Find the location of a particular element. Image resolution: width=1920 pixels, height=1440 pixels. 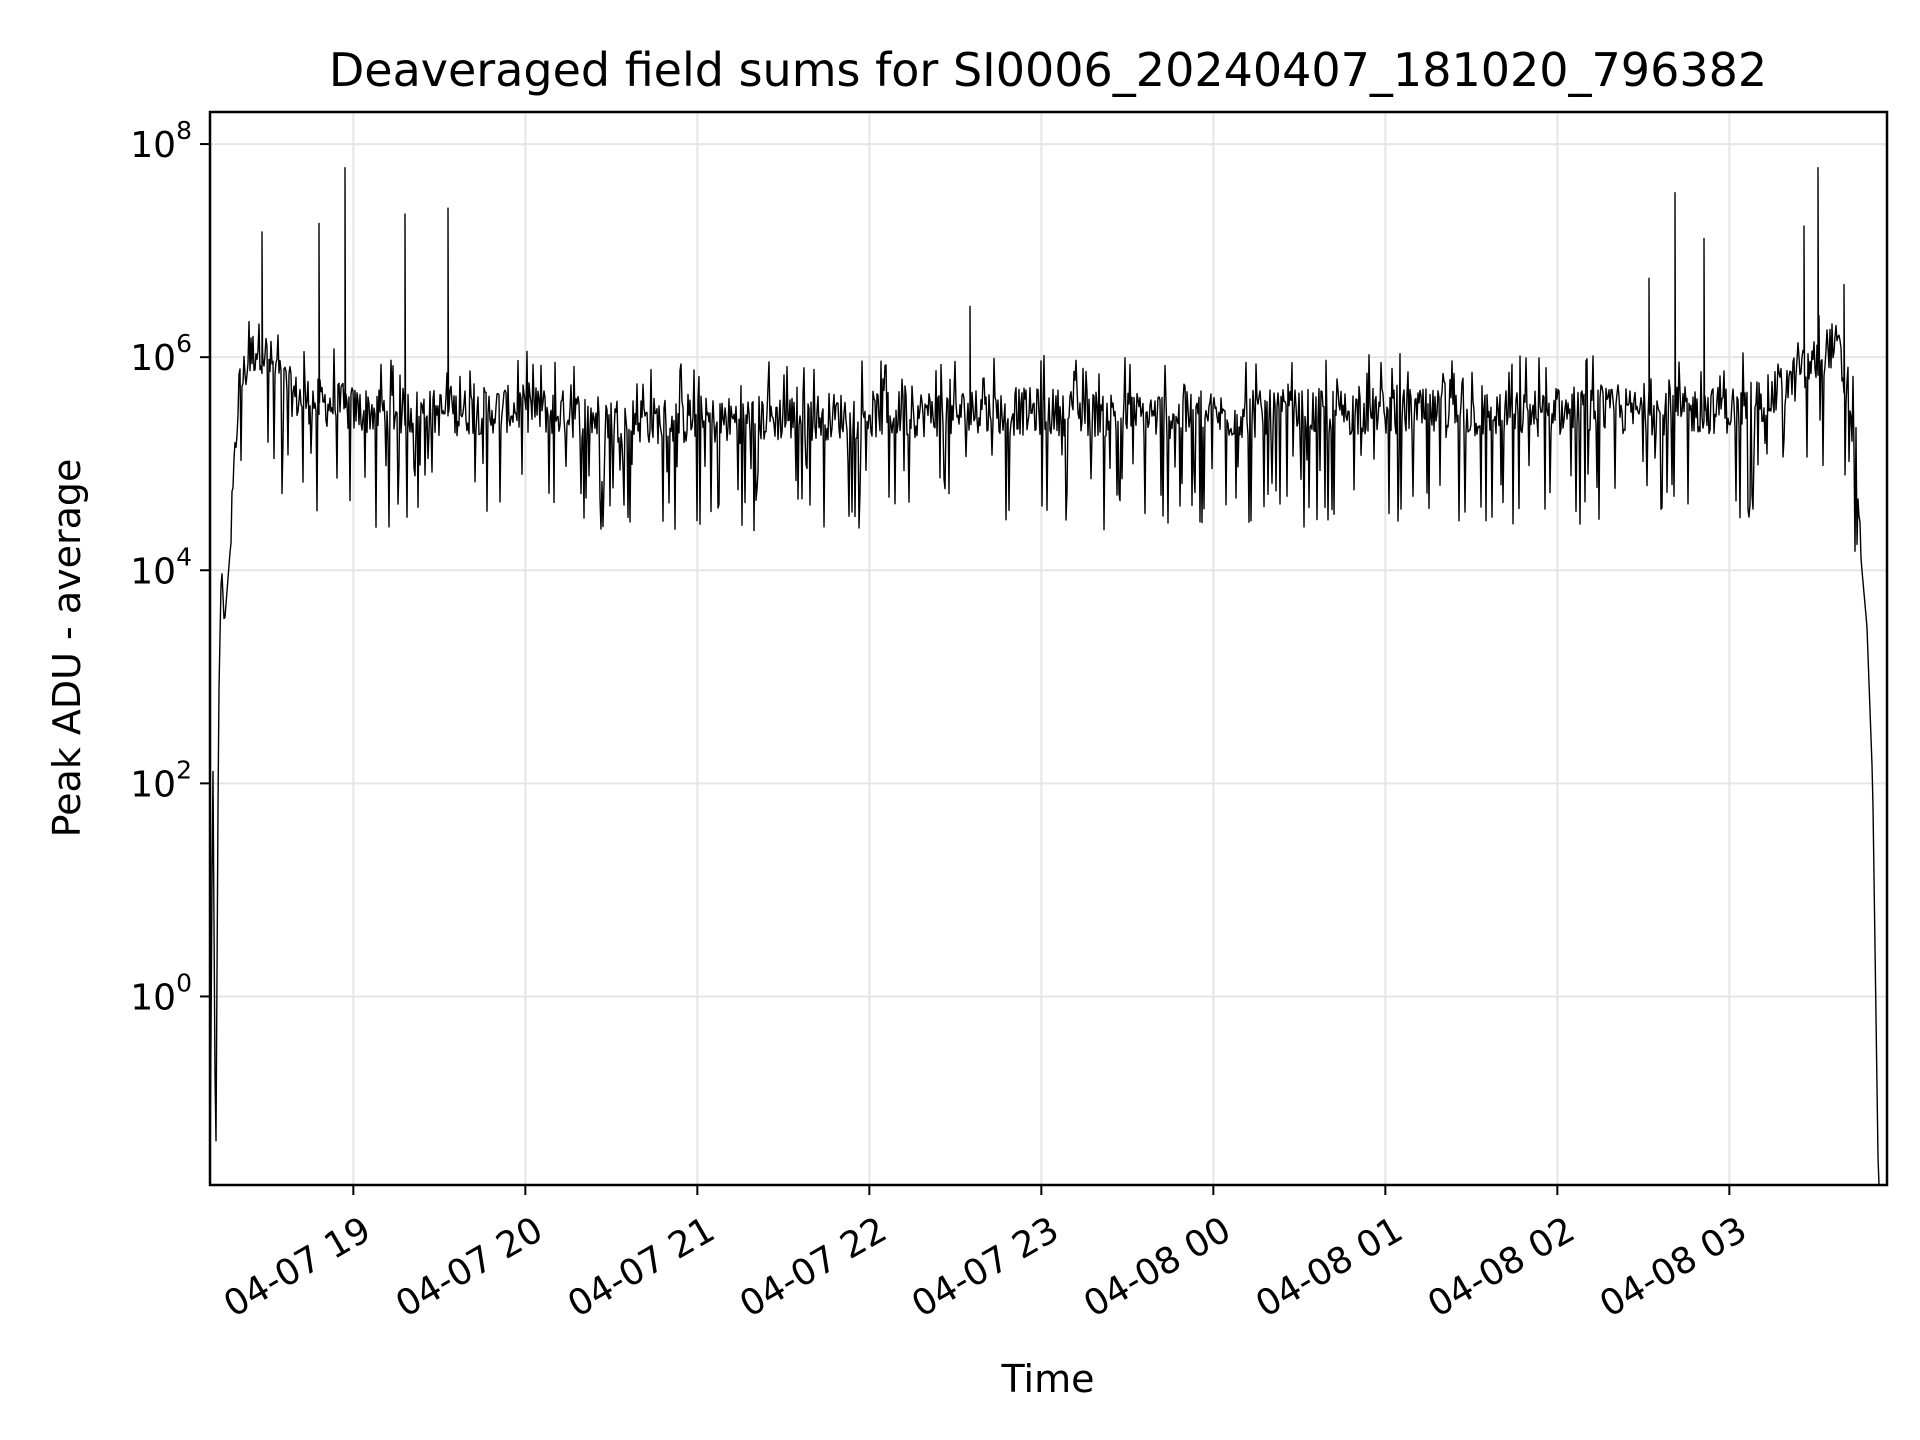

y-tick-label: 10⁰ is located at coordinates (161, 993).